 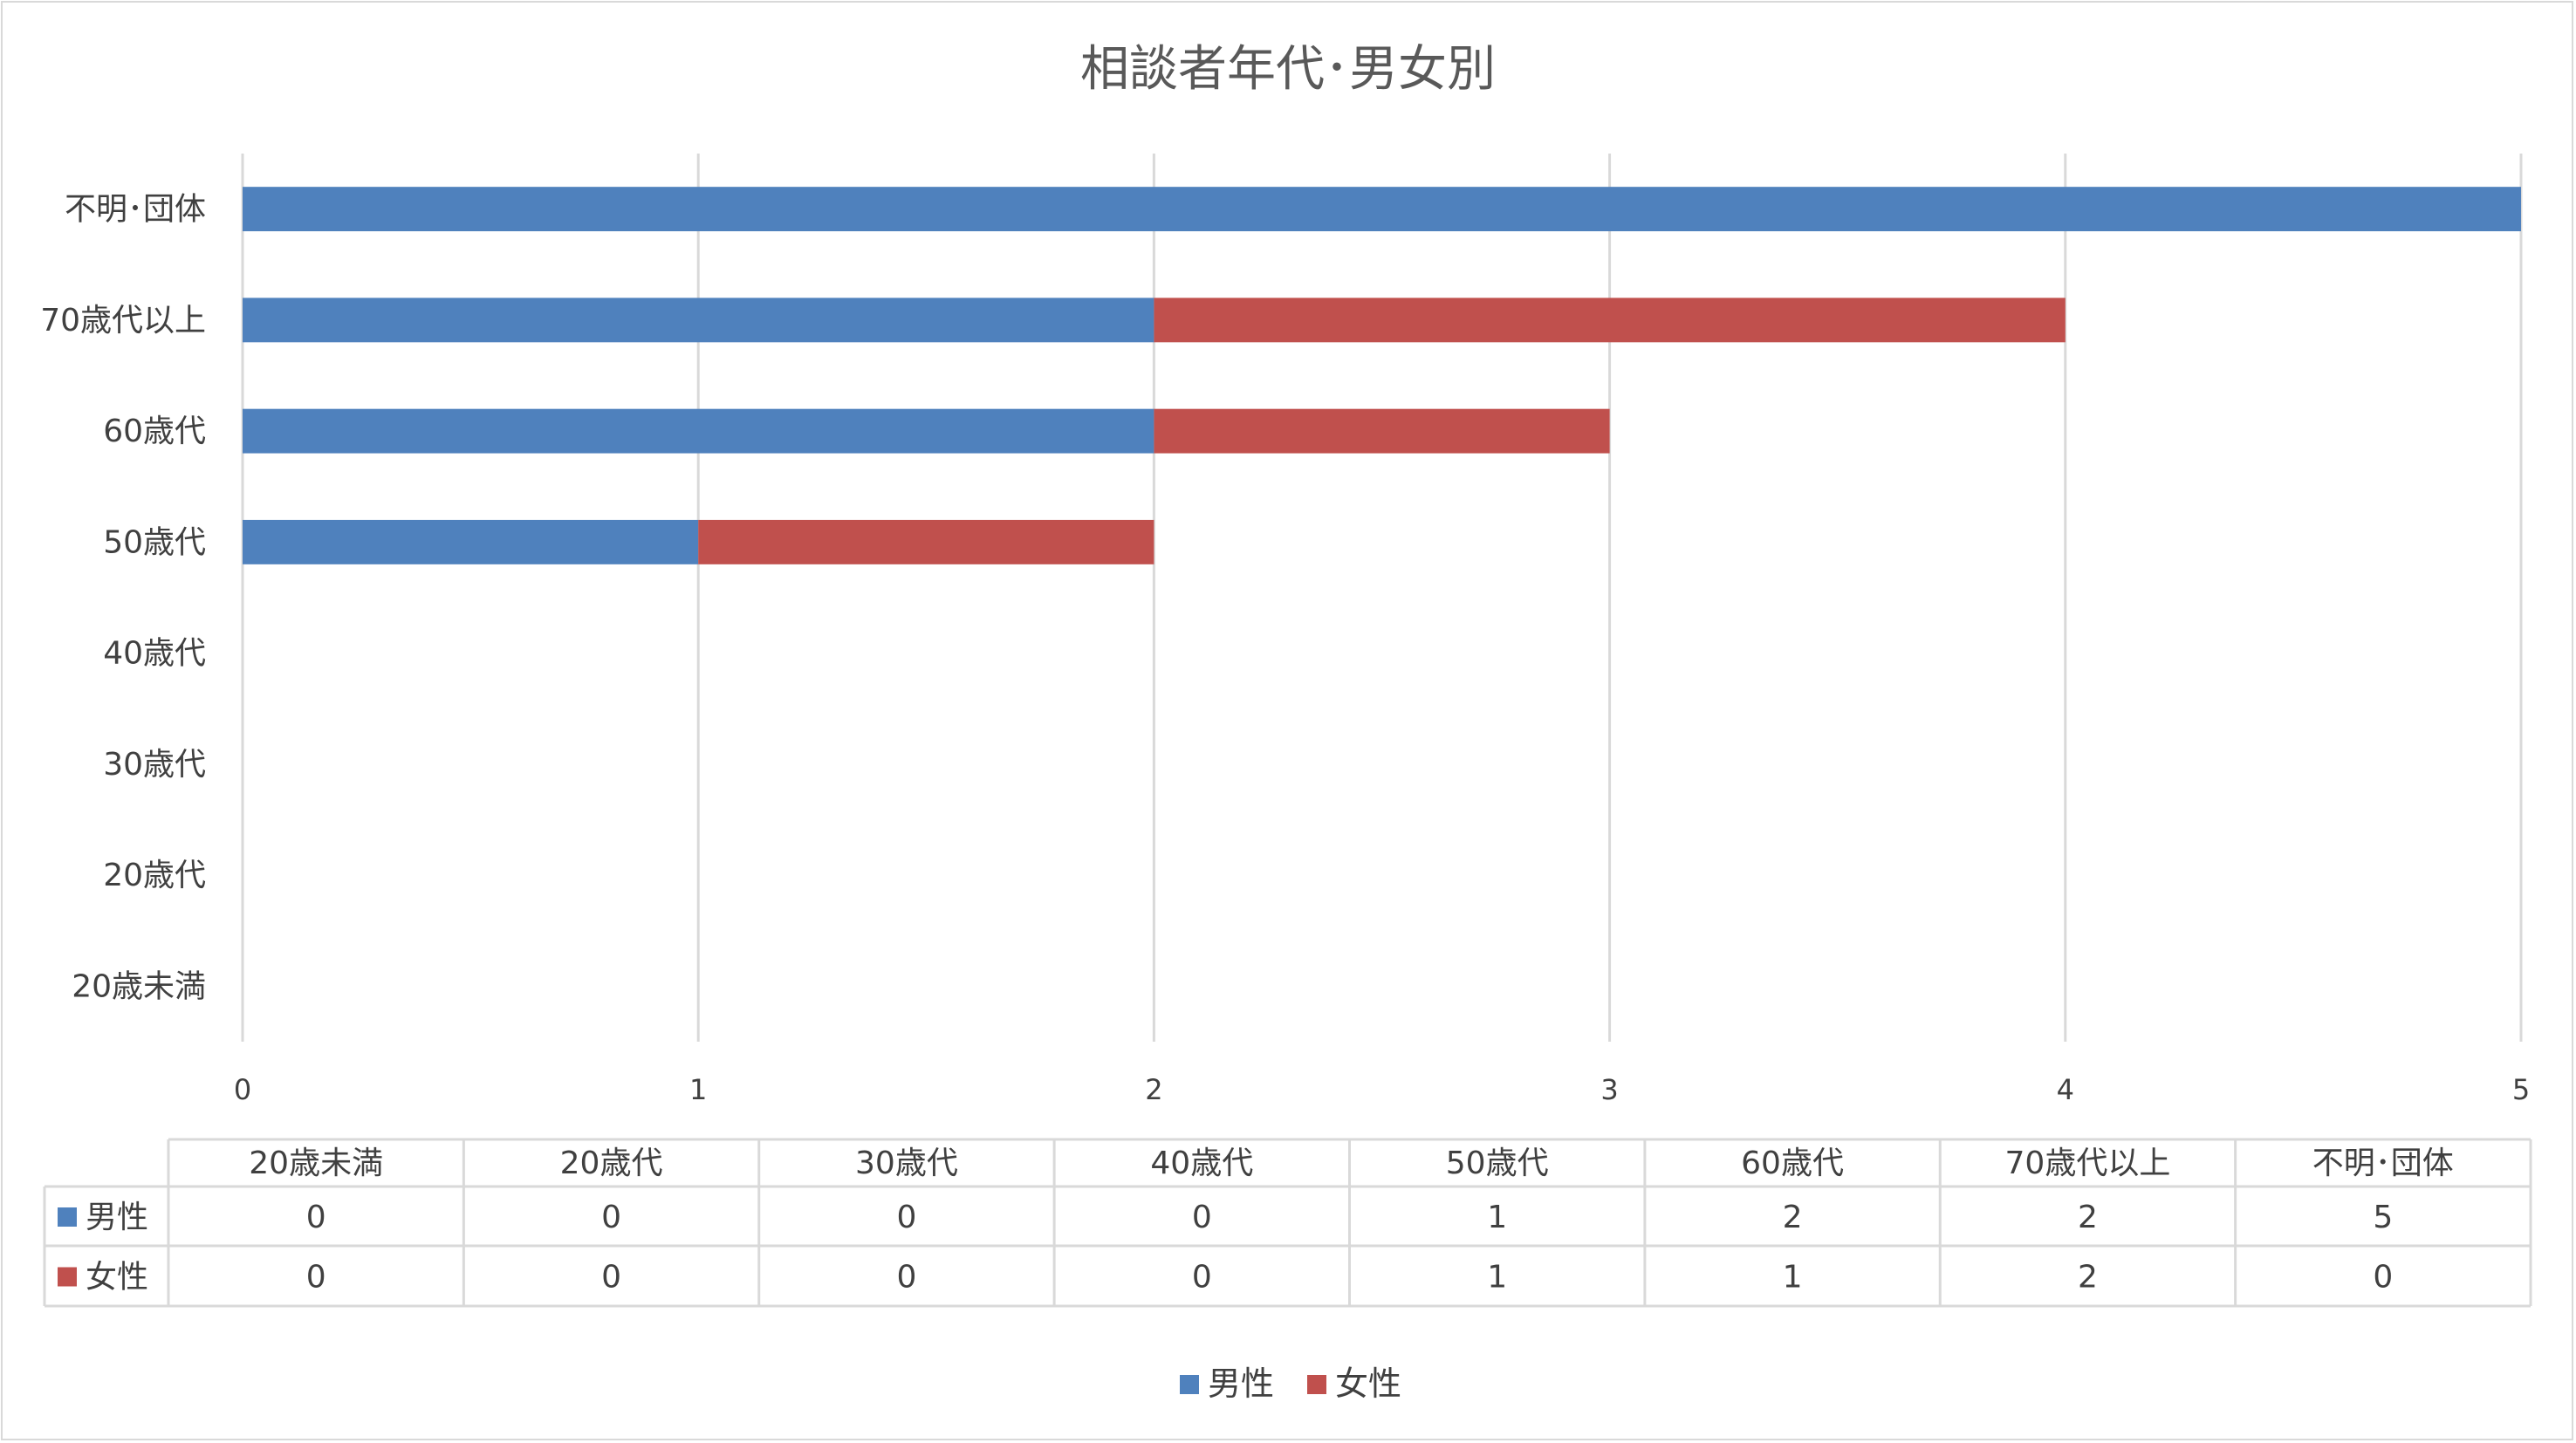 I want to click on x-tick-label: 5, so click(x=2521, y=1089).